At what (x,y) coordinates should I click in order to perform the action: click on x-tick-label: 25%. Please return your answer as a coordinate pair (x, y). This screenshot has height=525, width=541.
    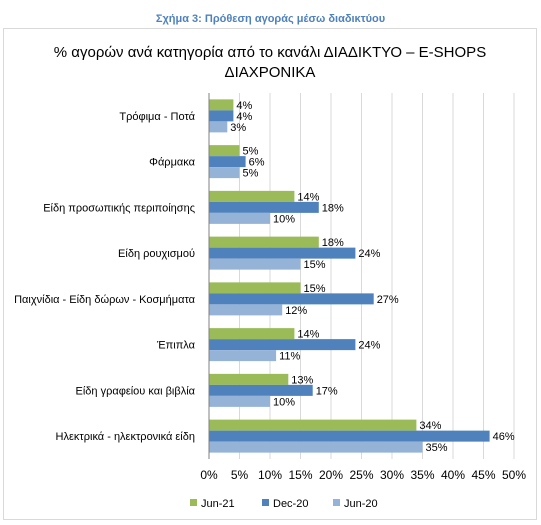
    Looking at the image, I should click on (361, 475).